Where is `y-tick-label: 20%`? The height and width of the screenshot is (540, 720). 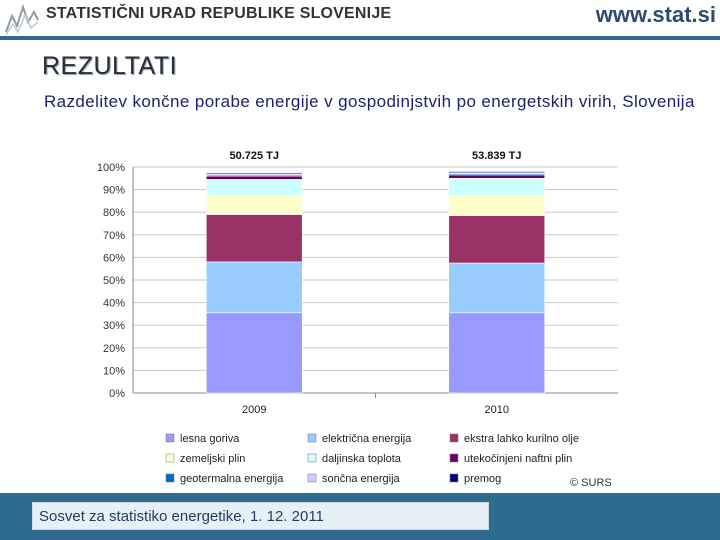
y-tick-label: 20% is located at coordinates (114, 349).